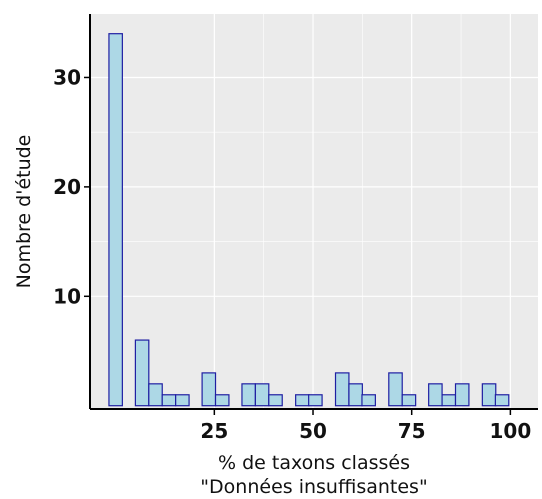 This screenshot has width=542, height=499. I want to click on y-tick-label: 20, so click(67, 187).